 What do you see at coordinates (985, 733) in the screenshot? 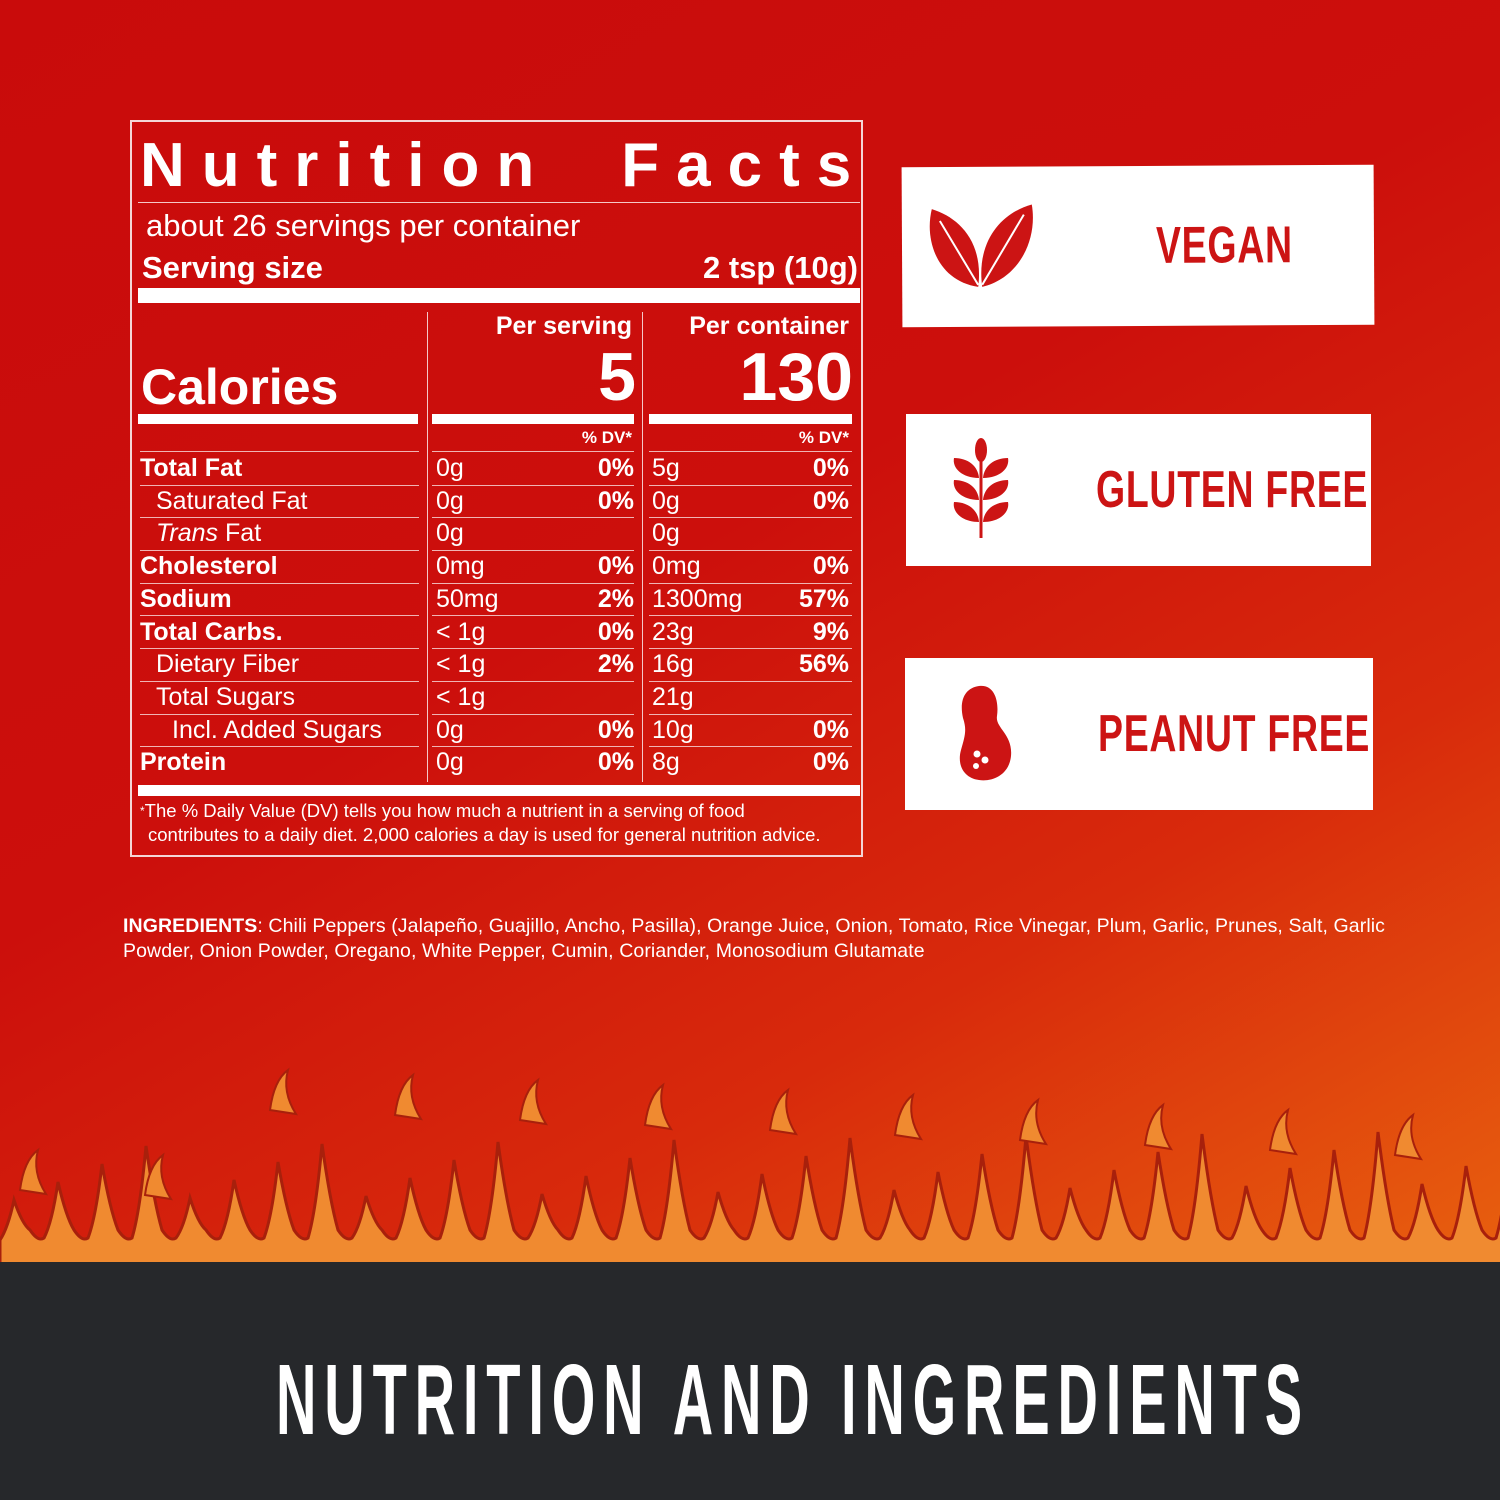
I see `peanut-icon` at bounding box center [985, 733].